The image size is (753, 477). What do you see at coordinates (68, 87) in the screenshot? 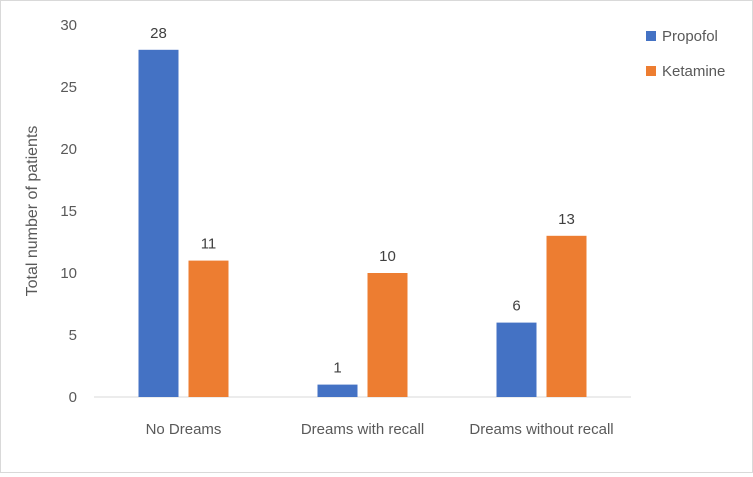
I see `y-tick-label: 25` at bounding box center [68, 87].